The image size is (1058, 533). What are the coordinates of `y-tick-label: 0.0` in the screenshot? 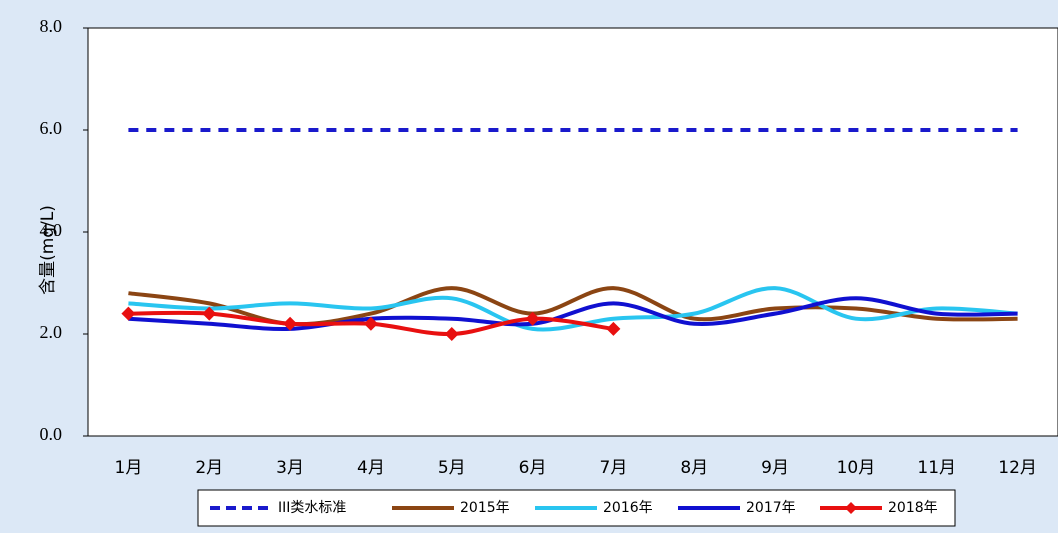 It's located at (51, 434).